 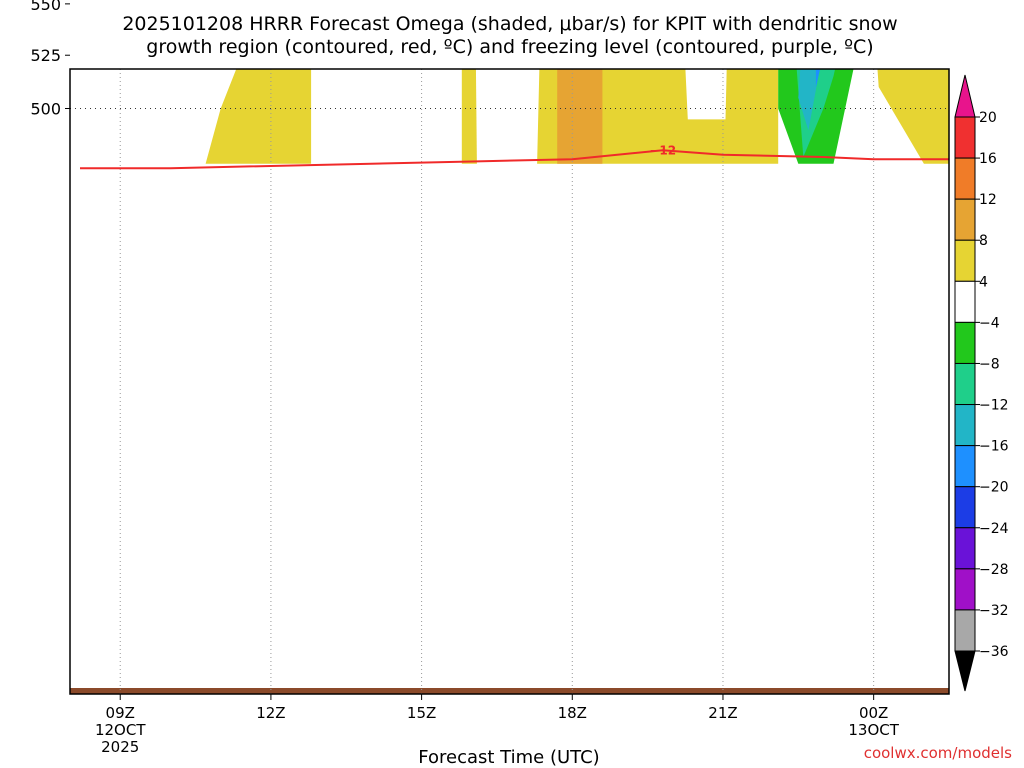 I want to click on colorbar-label: 8, so click(x=983, y=241).